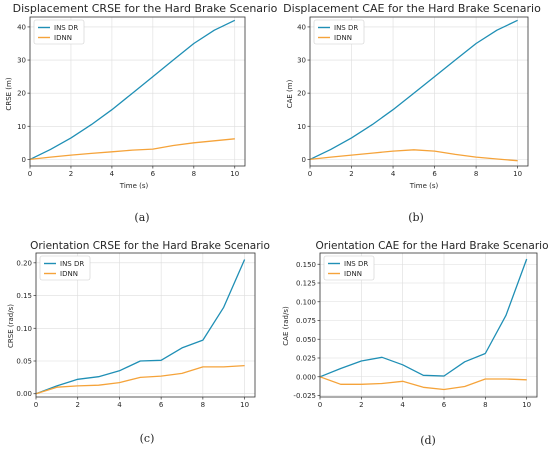 The width and height of the screenshot is (550, 453). What do you see at coordinates (9, 93) in the screenshot?
I see `panel-a-ylabel: CRSE (m)` at bounding box center [9, 93].